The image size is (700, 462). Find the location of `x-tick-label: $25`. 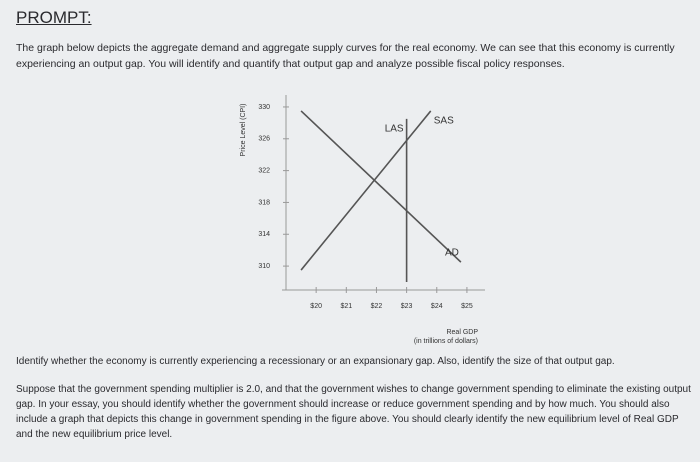

x-tick-label: $25 is located at coordinates (467, 306).